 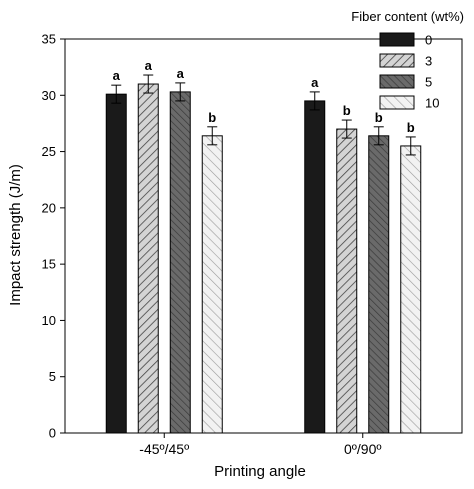 I want to click on y-tick-label: 35, so click(x=49, y=39).